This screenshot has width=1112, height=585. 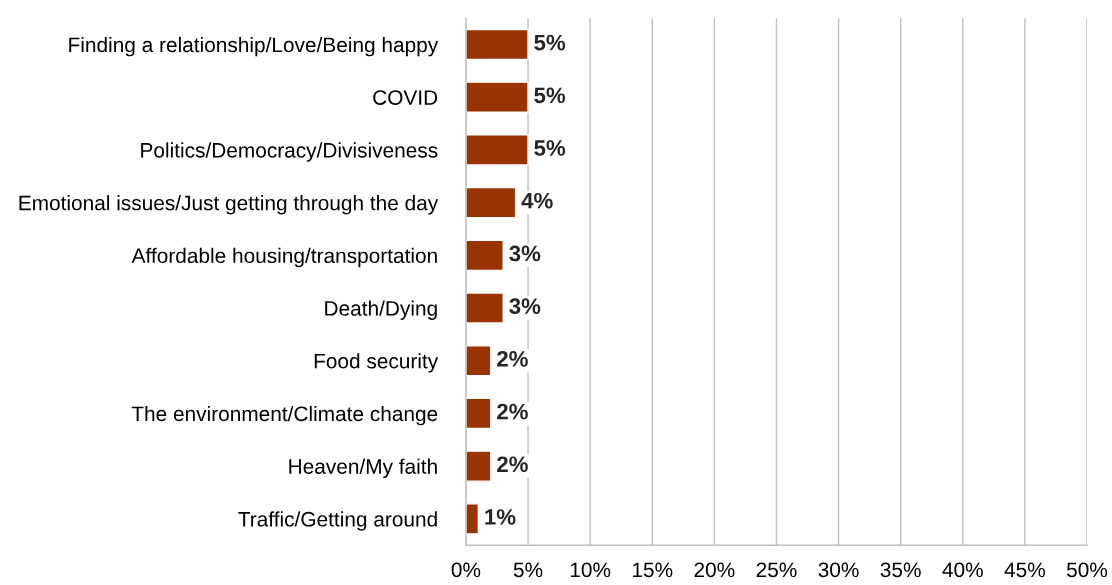 I want to click on x-tick-label: 40%, so click(x=962, y=570).